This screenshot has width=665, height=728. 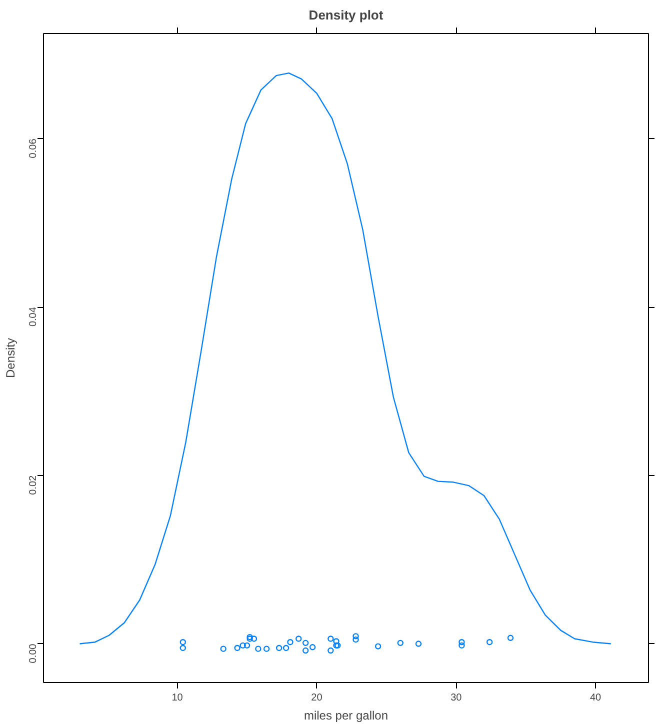 What do you see at coordinates (33, 484) in the screenshot?
I see `y-tick-label: 0.02` at bounding box center [33, 484].